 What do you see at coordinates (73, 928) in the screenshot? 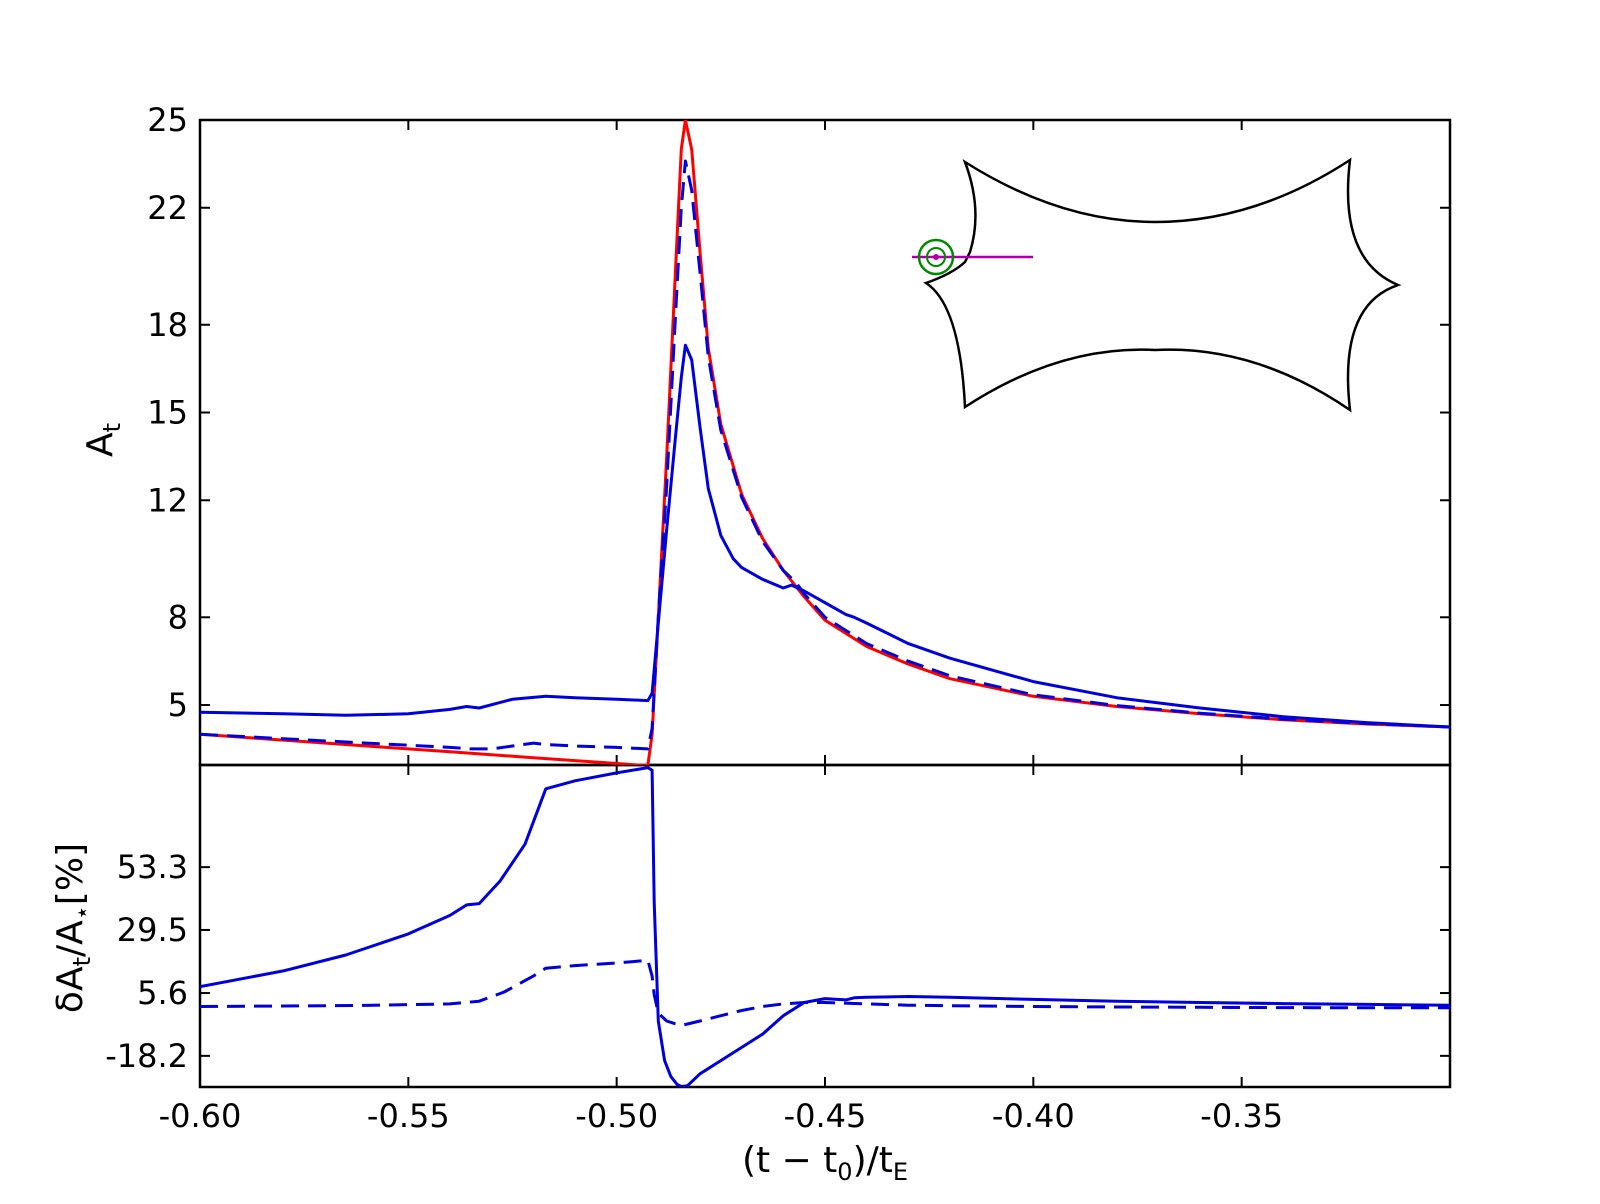
I see `bottom-y-axis-label: δAt/A⋆[%]` at bounding box center [73, 928].